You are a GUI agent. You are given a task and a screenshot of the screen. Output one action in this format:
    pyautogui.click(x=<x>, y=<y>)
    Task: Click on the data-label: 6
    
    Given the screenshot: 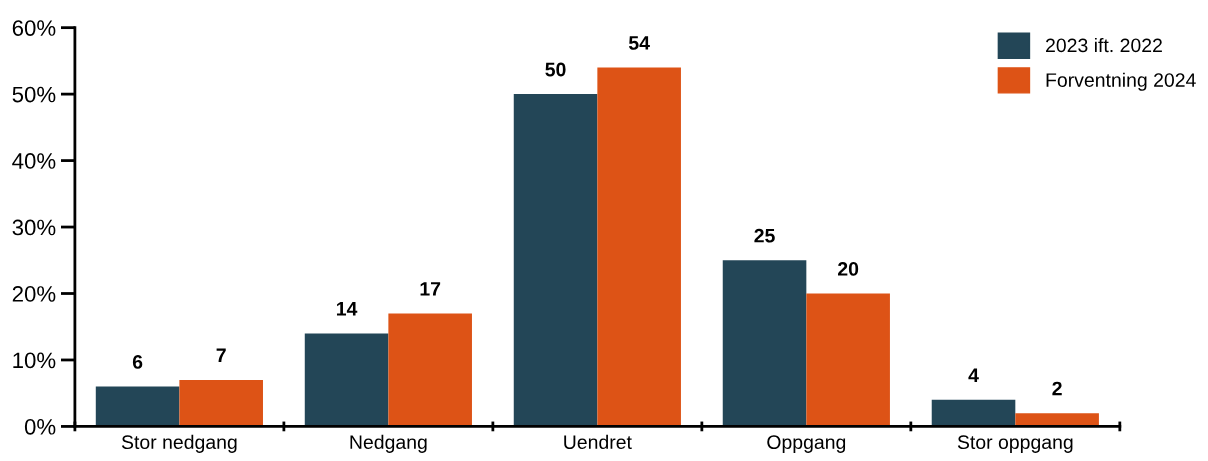 What is the action you would take?
    pyautogui.click(x=137, y=362)
    